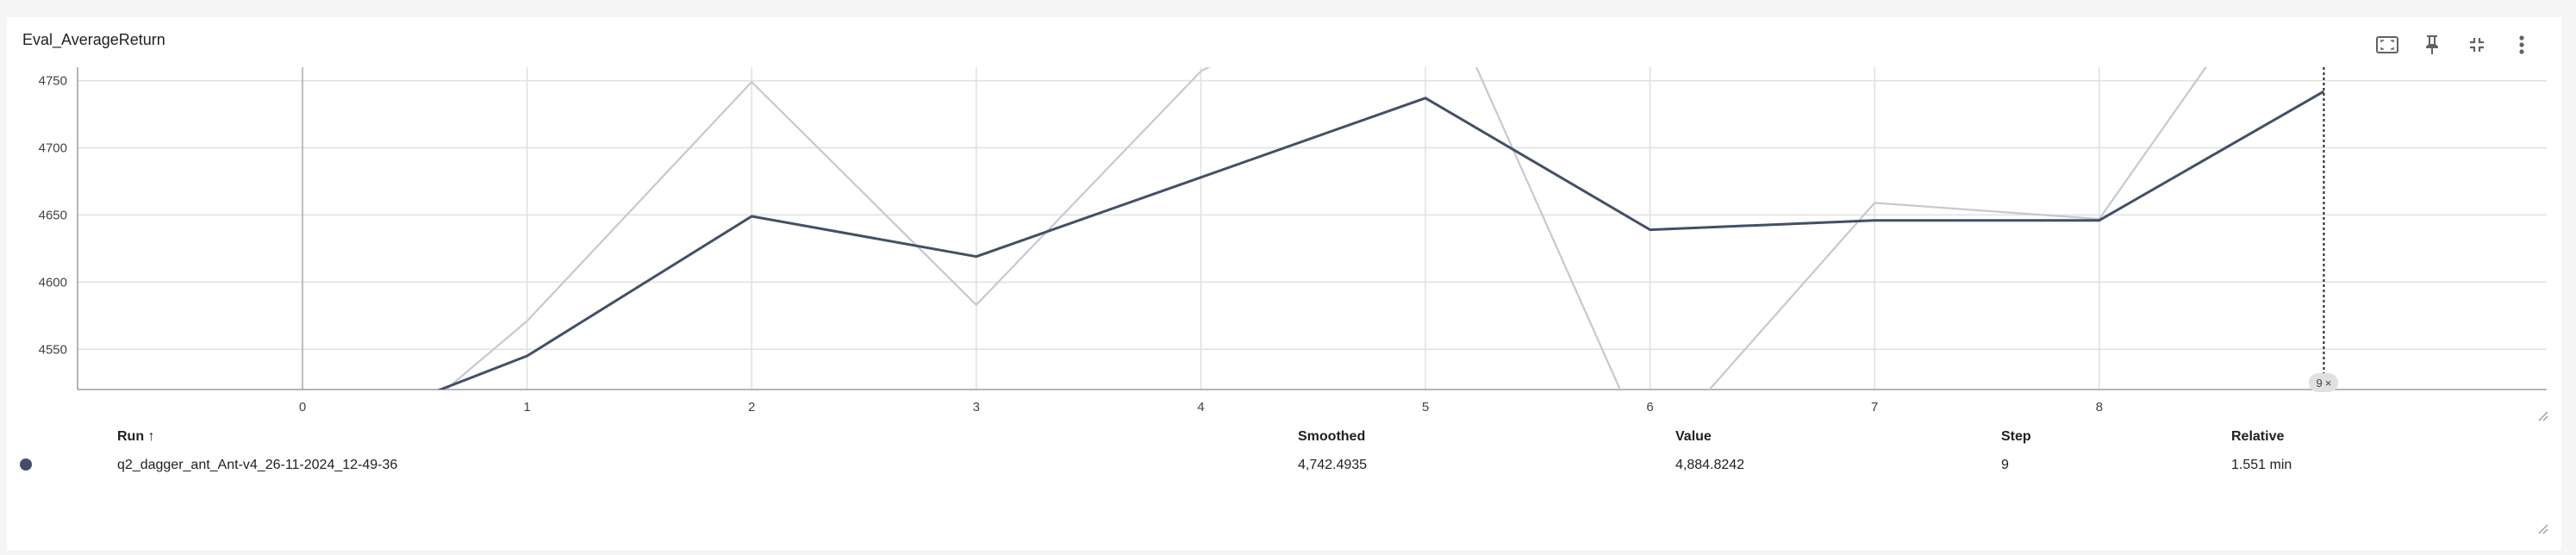 Image resolution: width=2576 pixels, height=555 pixels. I want to click on y-tick-label-4650: 4650, so click(53, 215).